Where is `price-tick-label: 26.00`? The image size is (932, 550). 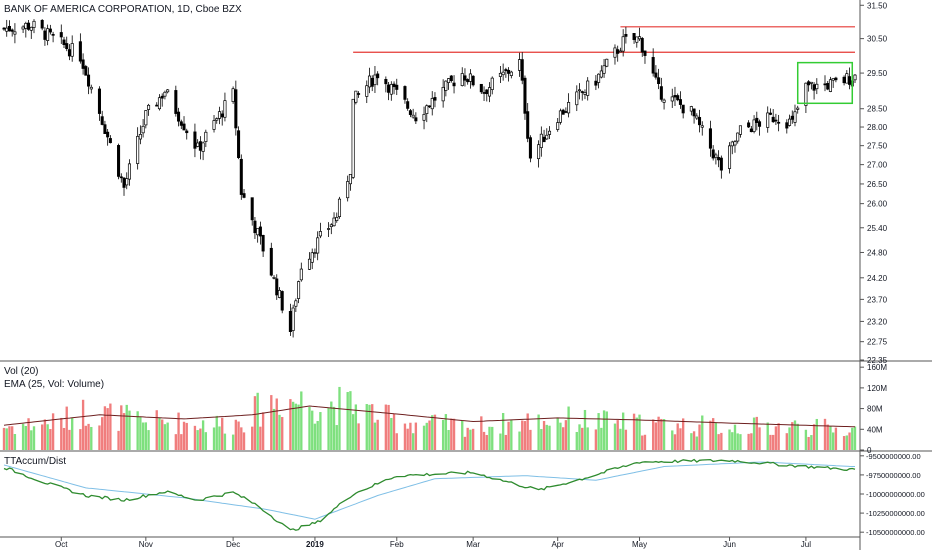
price-tick-label: 26.00 is located at coordinates (877, 204).